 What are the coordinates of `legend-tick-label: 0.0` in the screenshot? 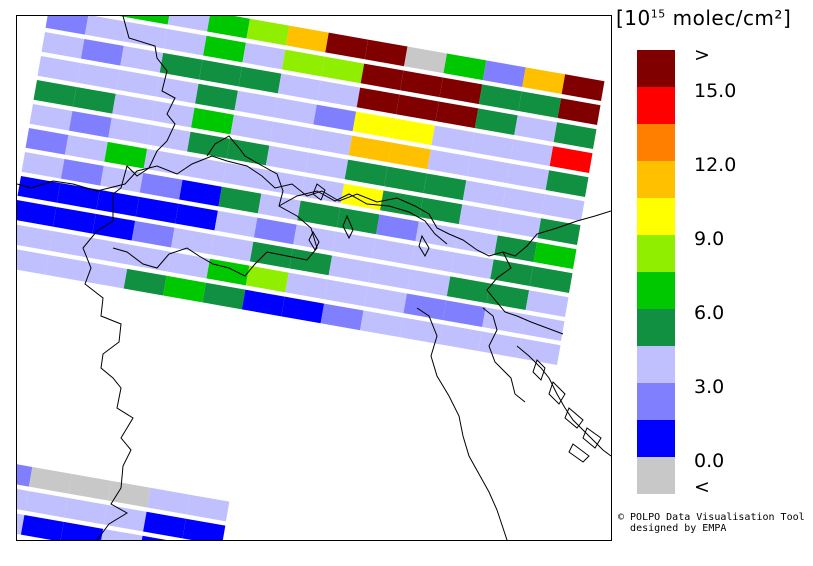 It's located at (709, 461).